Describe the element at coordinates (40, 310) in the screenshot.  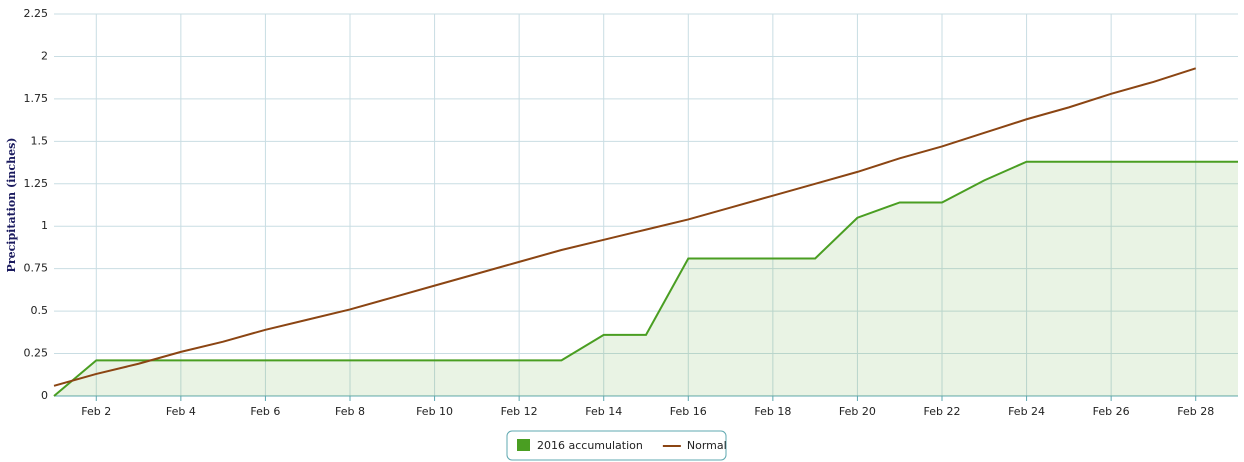
I see `y-tick-label: 0.5` at that location.